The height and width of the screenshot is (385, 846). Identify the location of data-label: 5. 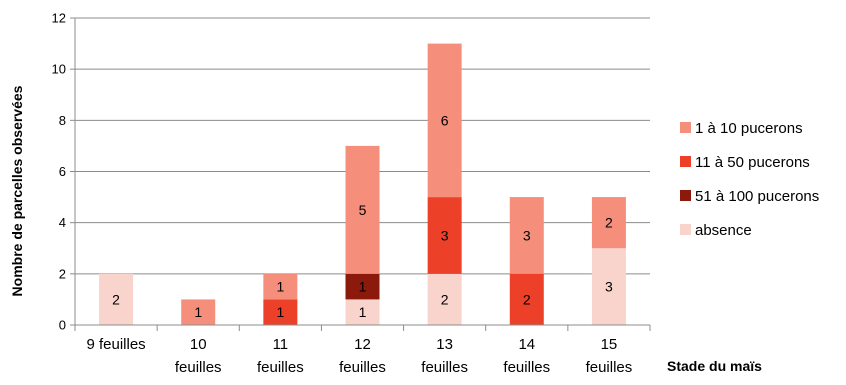
(363, 210).